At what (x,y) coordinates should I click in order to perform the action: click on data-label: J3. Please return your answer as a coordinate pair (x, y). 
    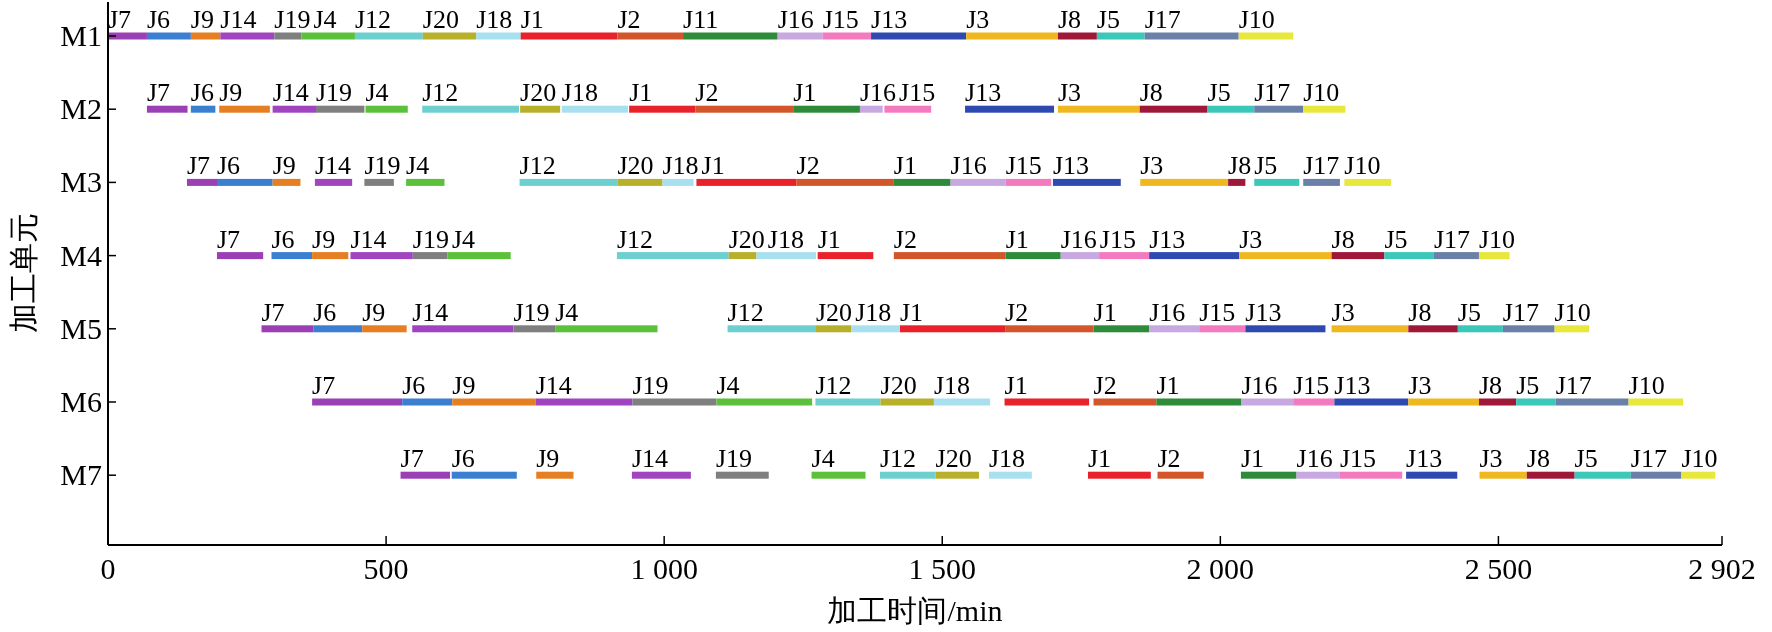
    Looking at the image, I should click on (1491, 459).